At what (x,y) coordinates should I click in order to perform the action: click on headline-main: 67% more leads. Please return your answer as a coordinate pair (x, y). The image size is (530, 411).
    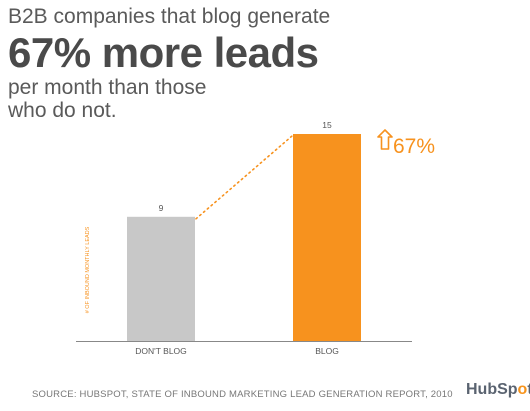
    Looking at the image, I should click on (163, 52).